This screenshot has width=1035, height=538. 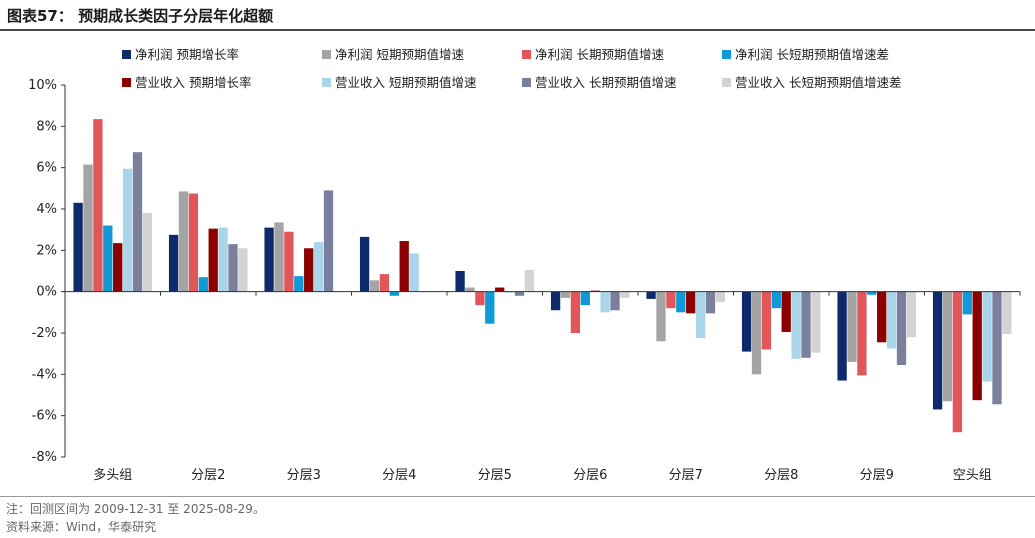 I want to click on x-tick-label: 分层2, so click(x=208, y=475).